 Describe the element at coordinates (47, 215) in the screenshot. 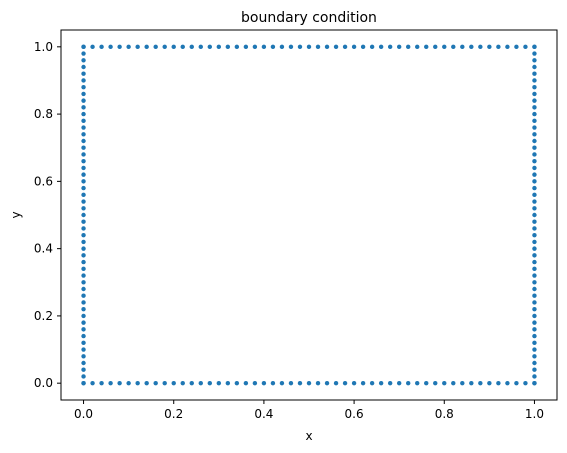

I see `y-axis-ticks: 0.0 0.2 0.4 0.6 0.8 1.0` at that location.